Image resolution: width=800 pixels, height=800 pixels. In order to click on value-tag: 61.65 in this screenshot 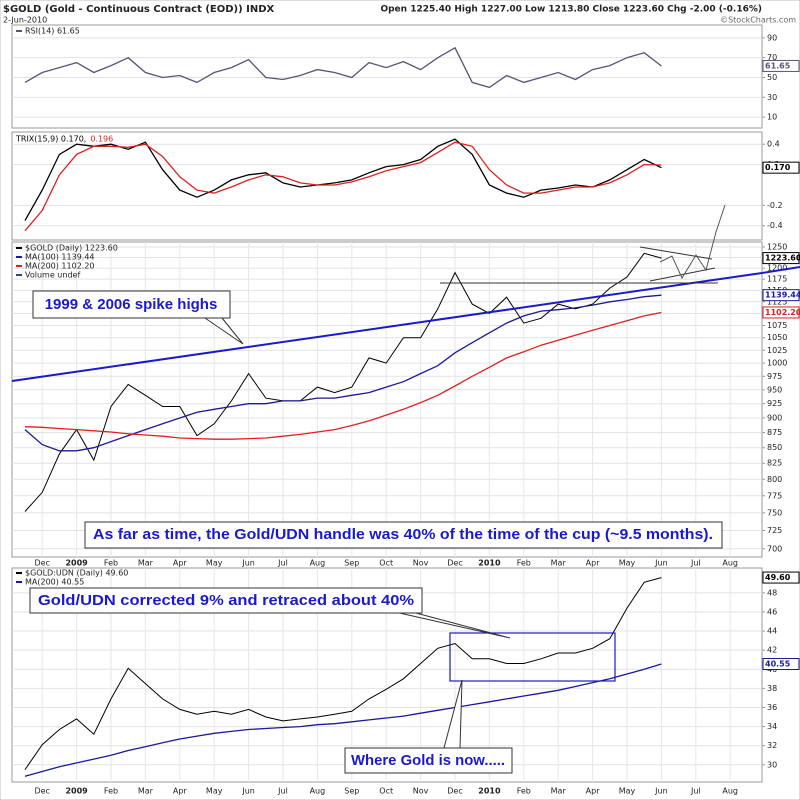, I will do `click(778, 65)`.